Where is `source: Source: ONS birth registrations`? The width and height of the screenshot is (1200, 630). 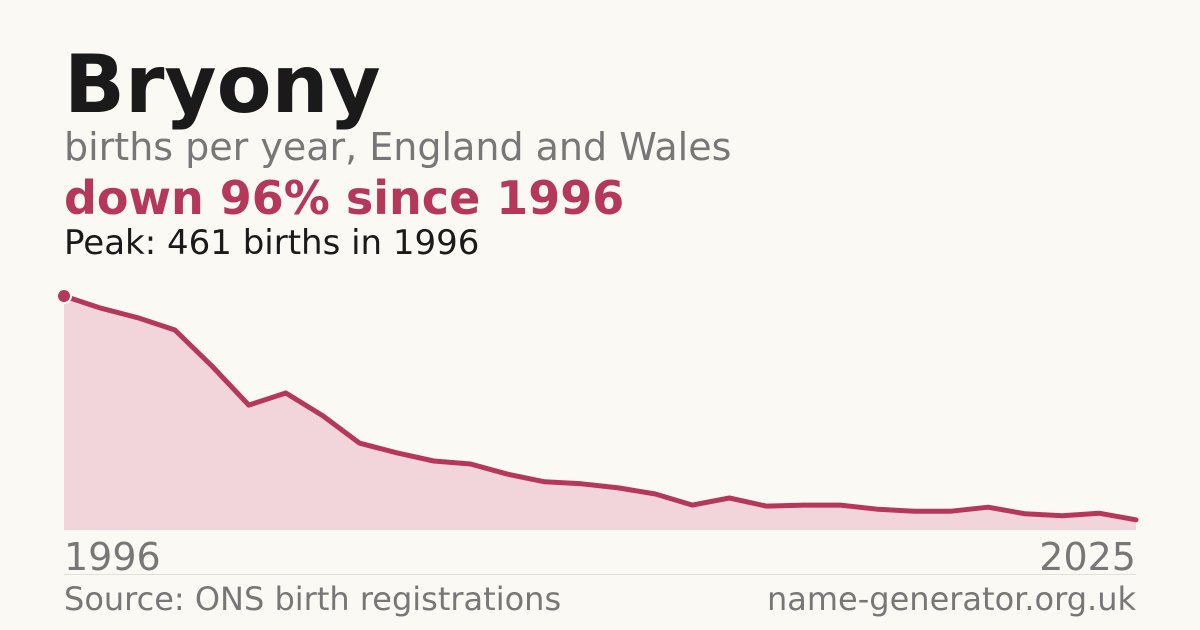
source: Source: ONS birth registrations is located at coordinates (312, 599).